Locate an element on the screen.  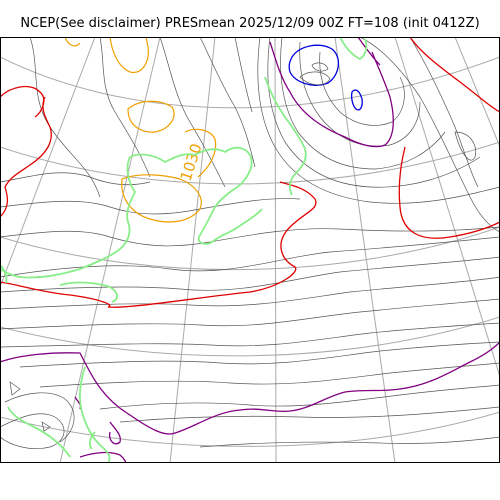
low-pressure-contours is located at coordinates (325, 77).